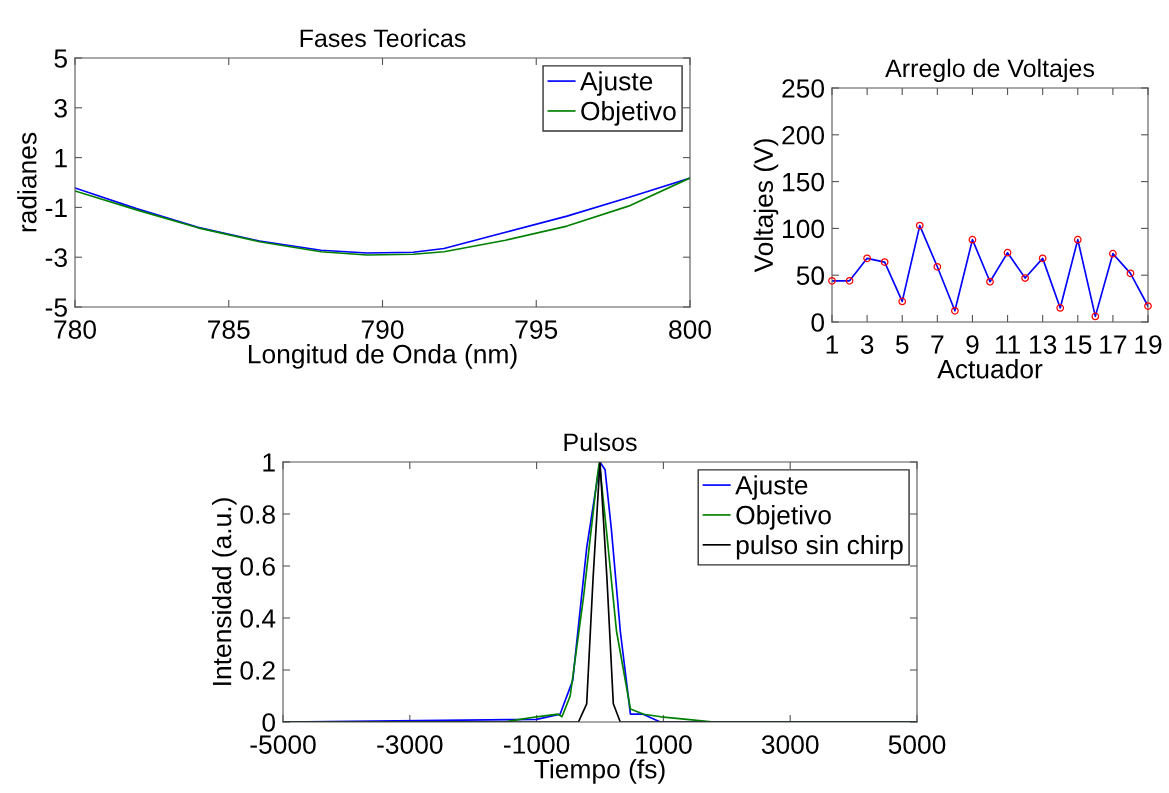 Image resolution: width=1169 pixels, height=793 pixels. What do you see at coordinates (536, 329) in the screenshot?
I see `x-tick-label: 795` at bounding box center [536, 329].